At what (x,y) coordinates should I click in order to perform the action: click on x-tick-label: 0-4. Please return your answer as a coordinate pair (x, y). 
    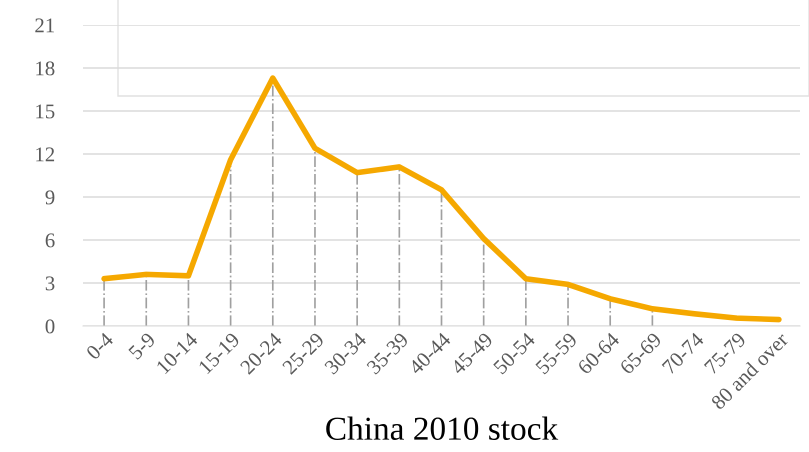
    Looking at the image, I should click on (99, 346).